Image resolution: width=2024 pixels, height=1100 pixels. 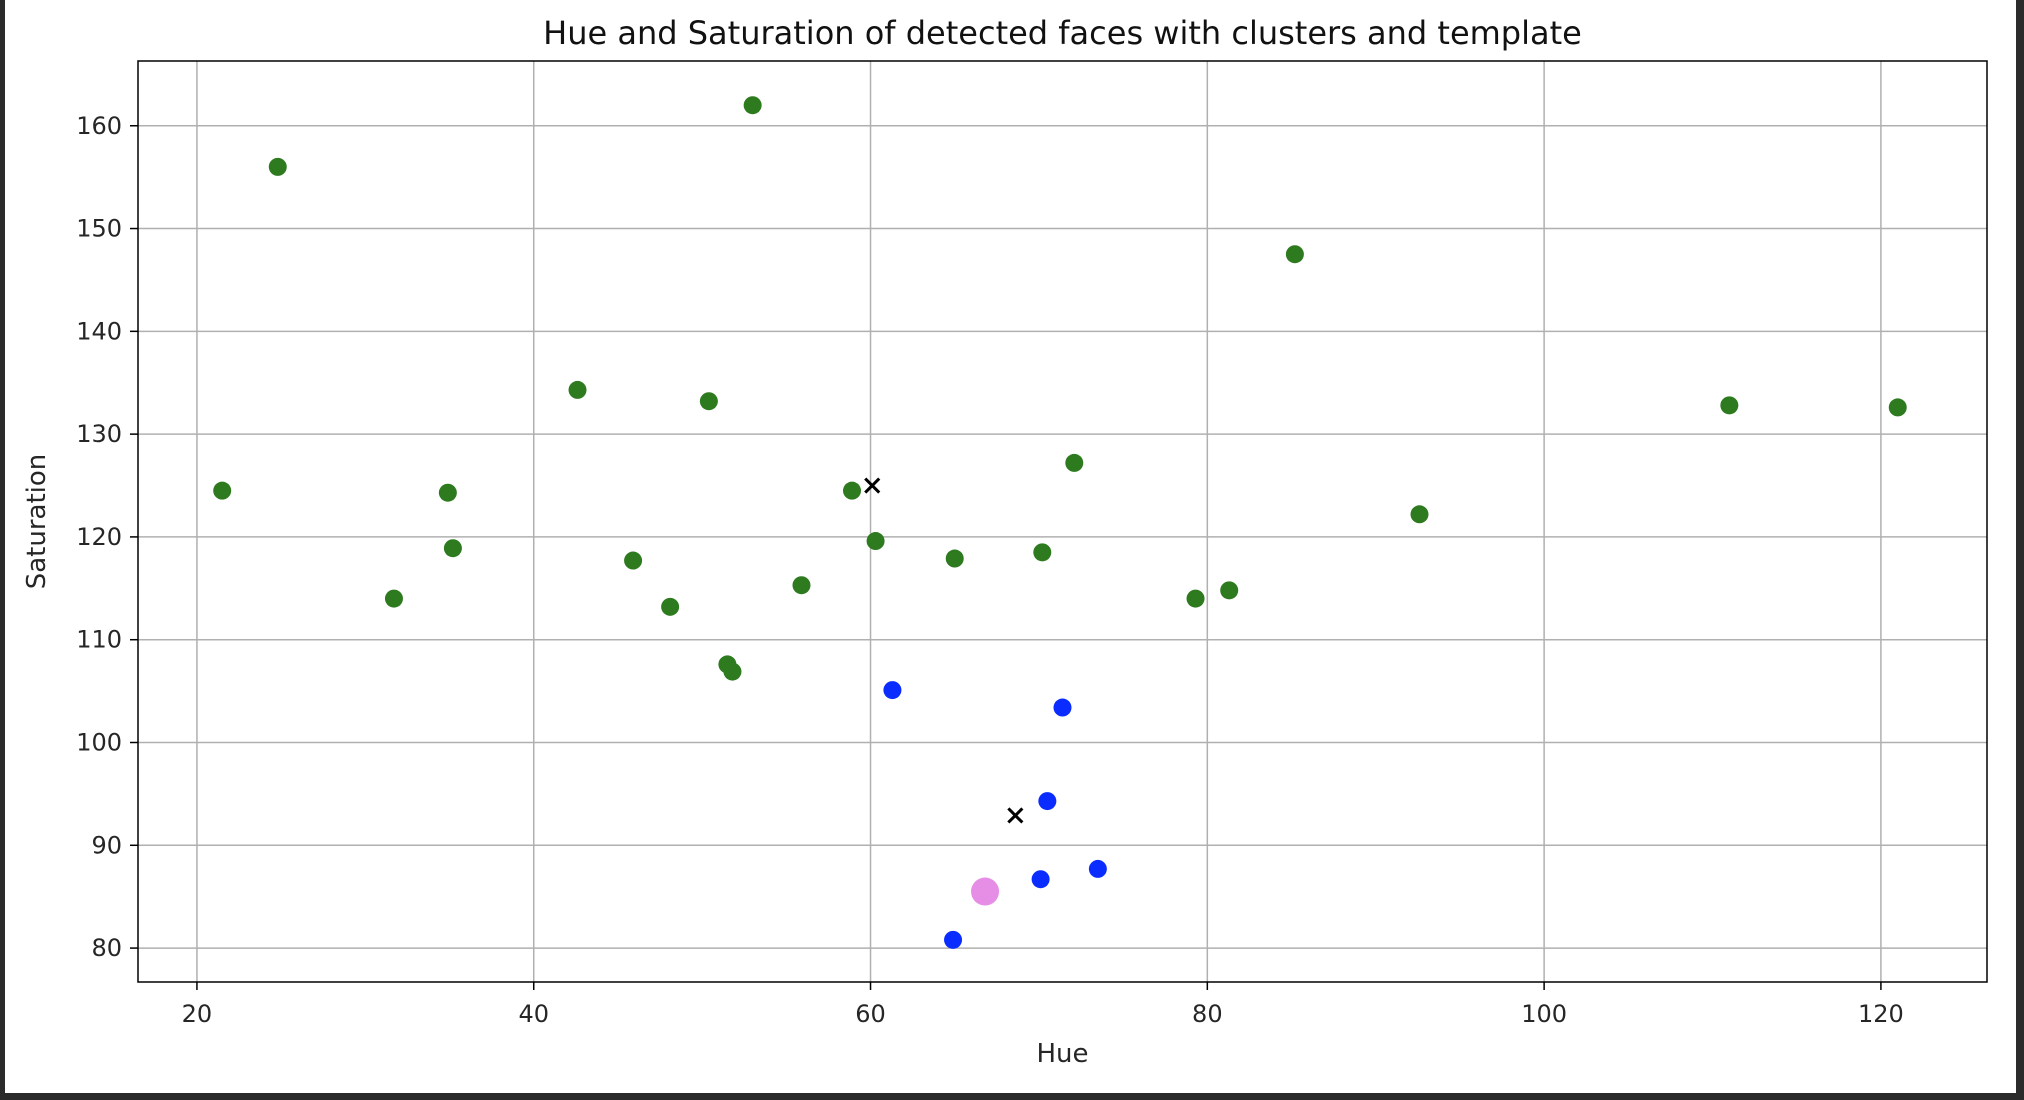 I want to click on x-tick-label: 100, so click(x=1544, y=1014).